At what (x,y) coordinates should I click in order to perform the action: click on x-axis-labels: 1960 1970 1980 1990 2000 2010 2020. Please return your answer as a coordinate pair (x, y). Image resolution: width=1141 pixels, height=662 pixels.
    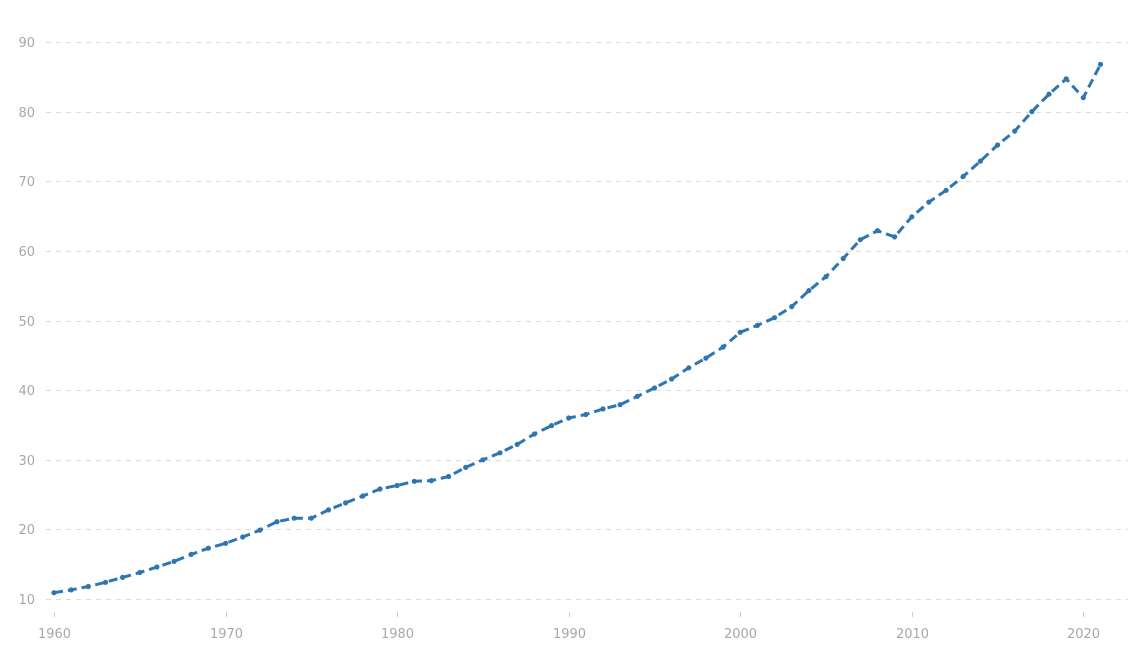
    Looking at the image, I should click on (569, 634).